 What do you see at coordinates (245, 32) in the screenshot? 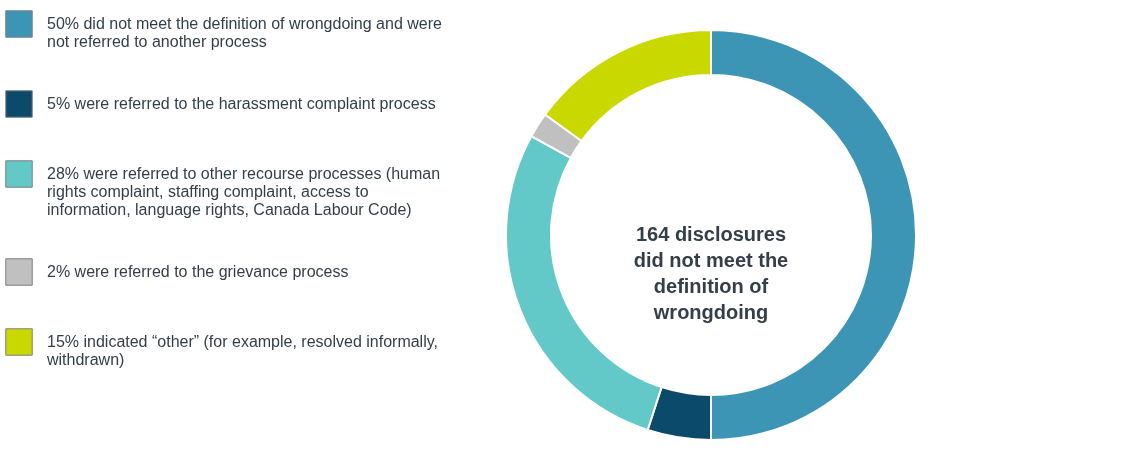
I see `legend-label: 50% did not meet the definition of wrongdoing and were not referred to another process` at bounding box center [245, 32].